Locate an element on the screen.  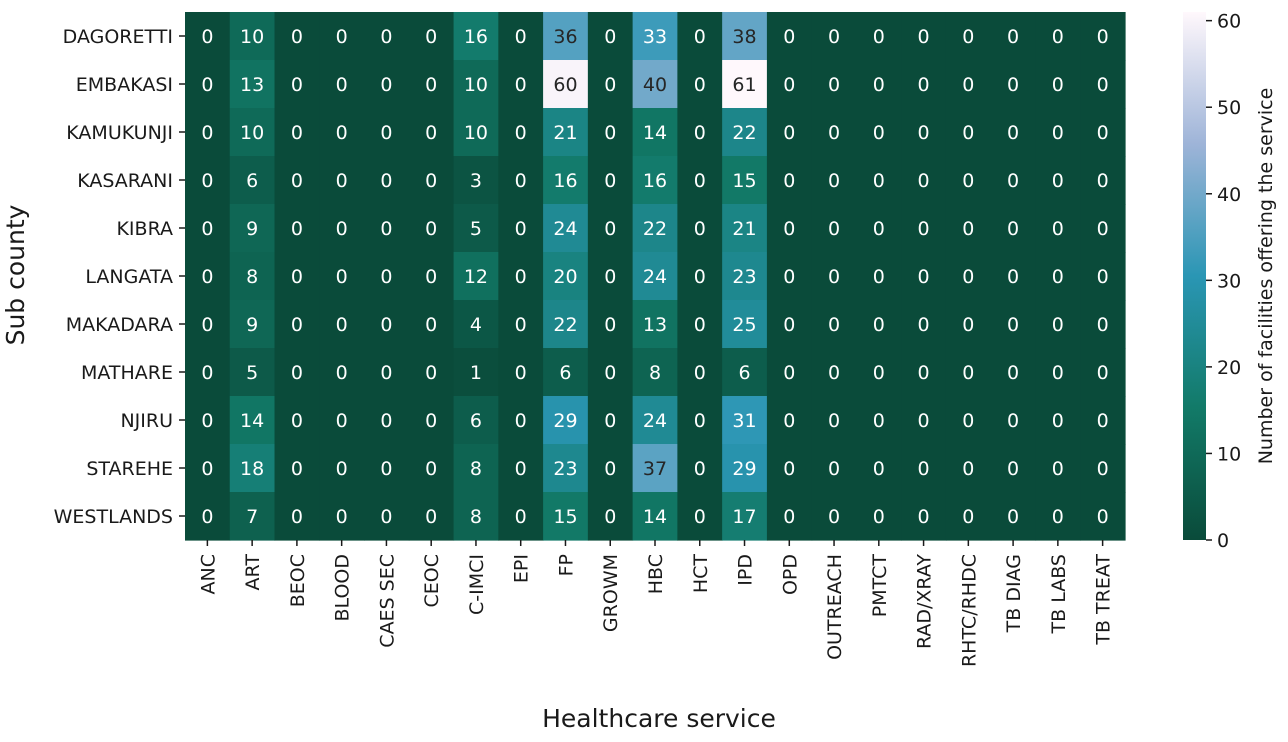
cell-value-label: 23 is located at coordinates (565, 469).